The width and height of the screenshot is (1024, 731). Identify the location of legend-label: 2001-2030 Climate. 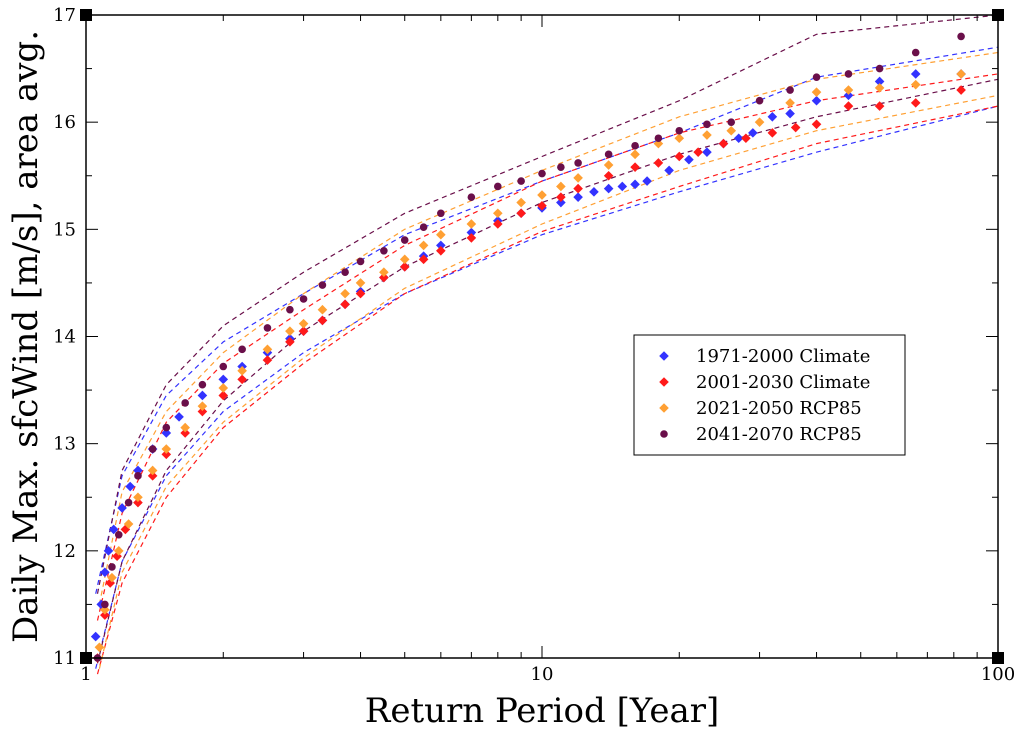
(783, 382).